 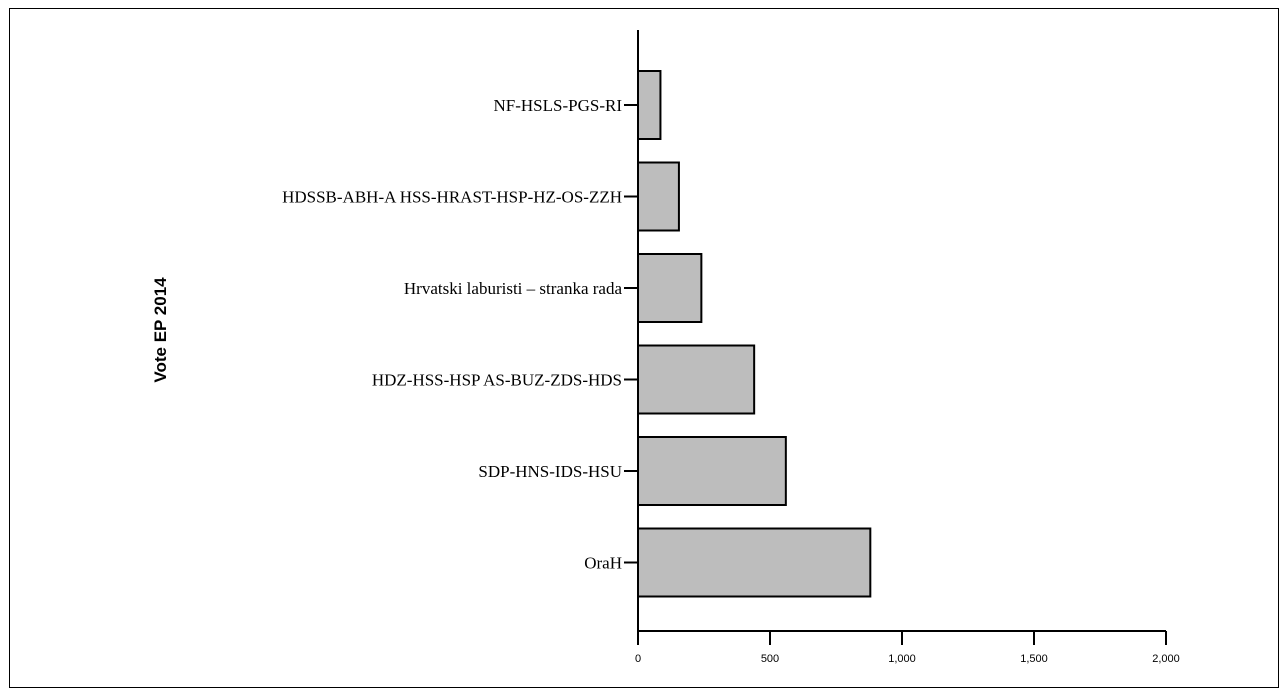 I want to click on x-axis-ticks: 0 500 1,000 1,500 2,000, so click(x=907, y=648).